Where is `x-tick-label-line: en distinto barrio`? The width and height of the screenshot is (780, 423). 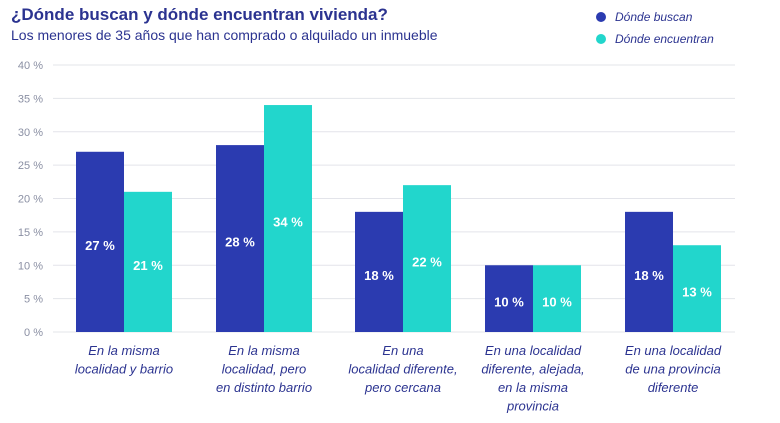
x-tick-label-line: en distinto barrio is located at coordinates (264, 387).